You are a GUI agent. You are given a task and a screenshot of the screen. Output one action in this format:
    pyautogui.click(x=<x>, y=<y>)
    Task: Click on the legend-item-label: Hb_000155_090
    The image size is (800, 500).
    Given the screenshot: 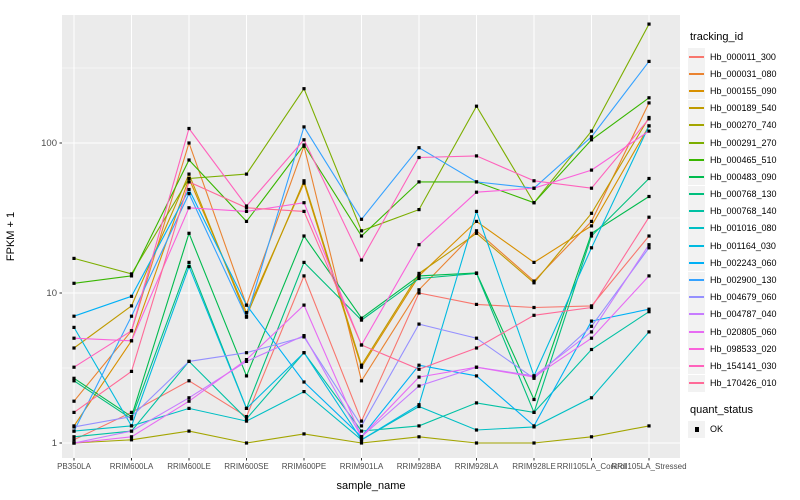 What is the action you would take?
    pyautogui.click(x=743, y=90)
    